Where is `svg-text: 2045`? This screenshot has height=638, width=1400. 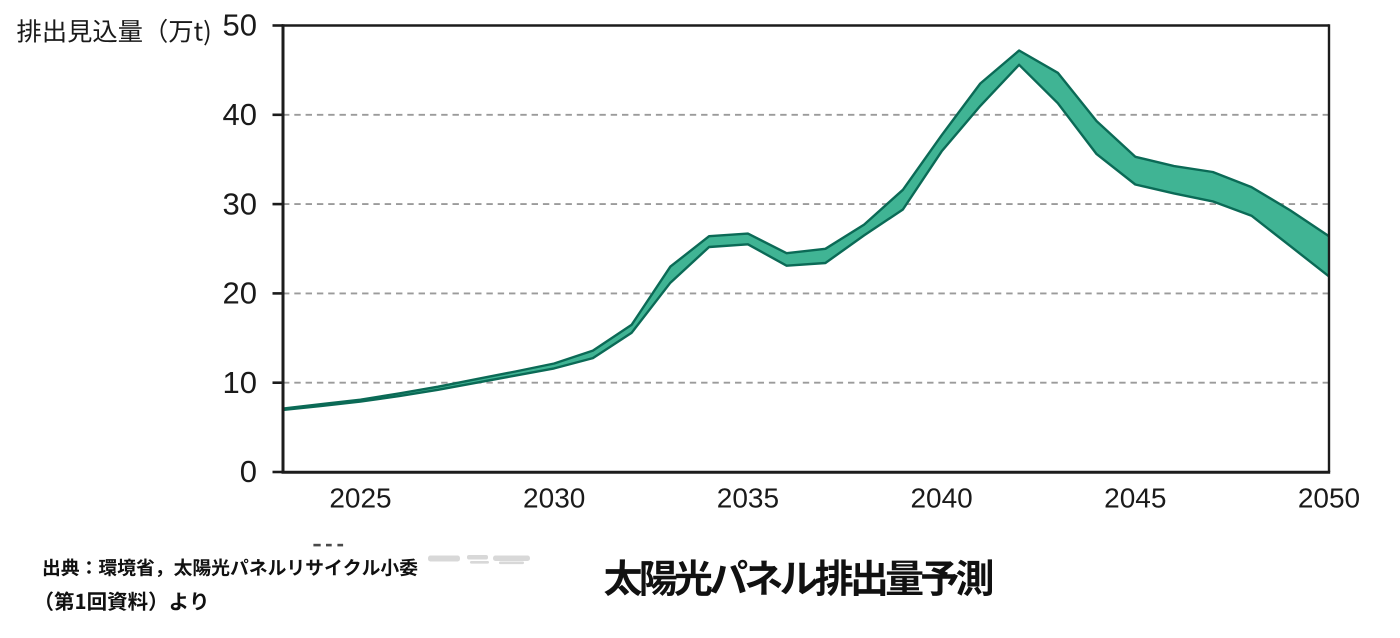
svg-text: 2045 is located at coordinates (1135, 498).